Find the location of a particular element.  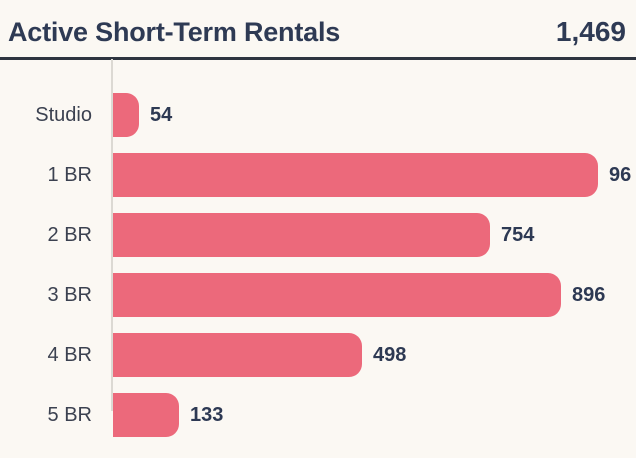

category-label: Studio is located at coordinates (63, 114).